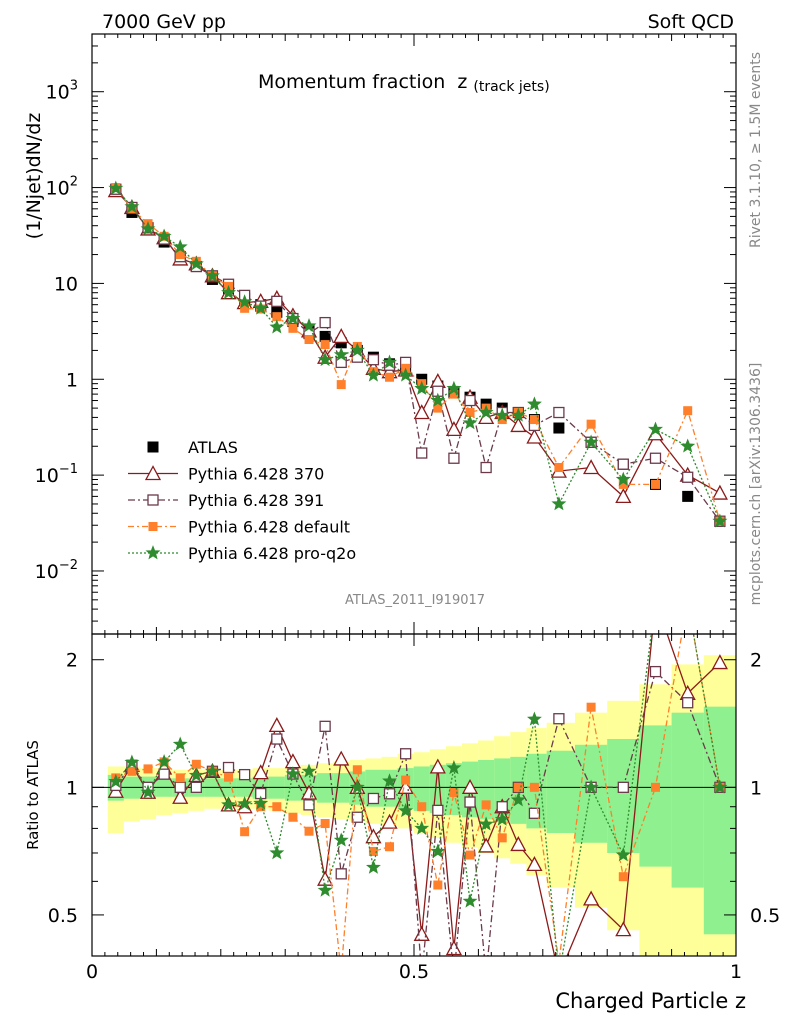  What do you see at coordinates (736, 972) in the screenshot?
I see `x-tick-label: 1` at bounding box center [736, 972].